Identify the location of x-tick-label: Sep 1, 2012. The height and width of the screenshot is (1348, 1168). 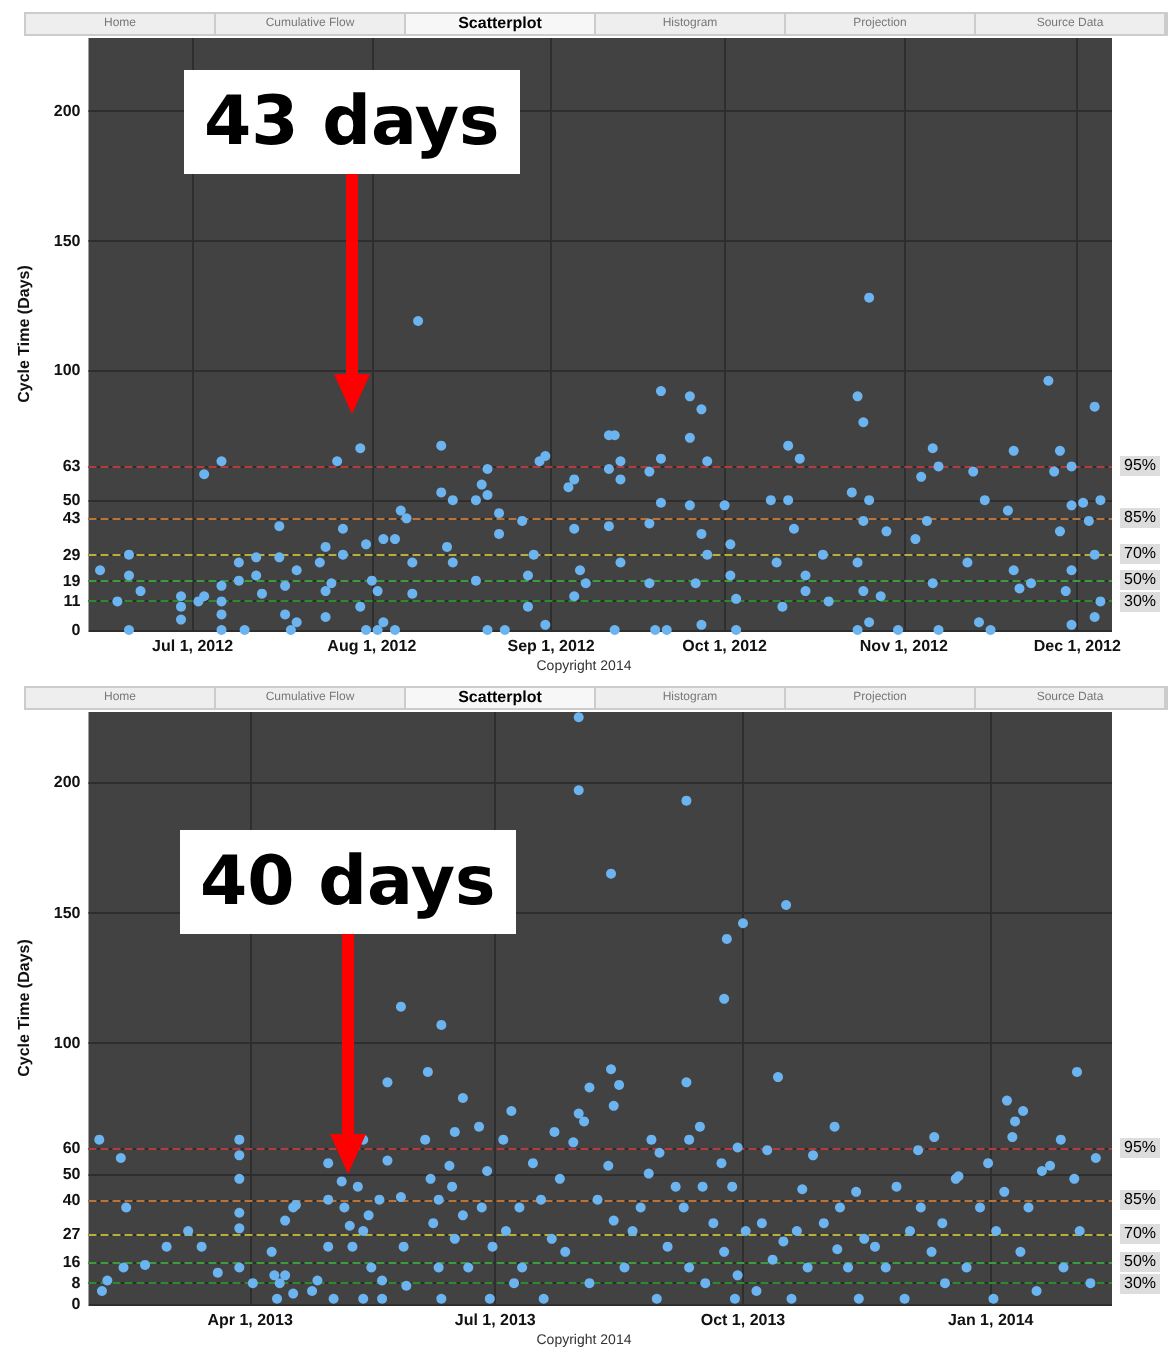
(551, 646).